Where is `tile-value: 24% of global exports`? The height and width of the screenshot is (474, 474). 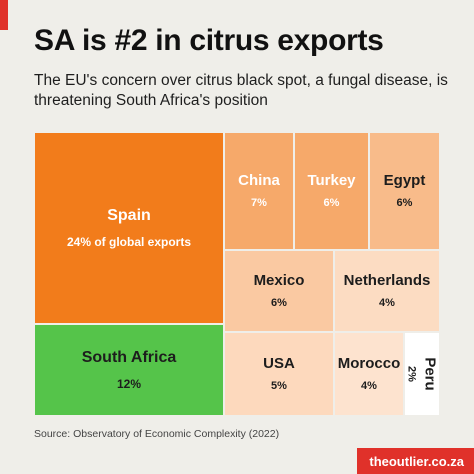 tile-value: 24% of global exports is located at coordinates (129, 242).